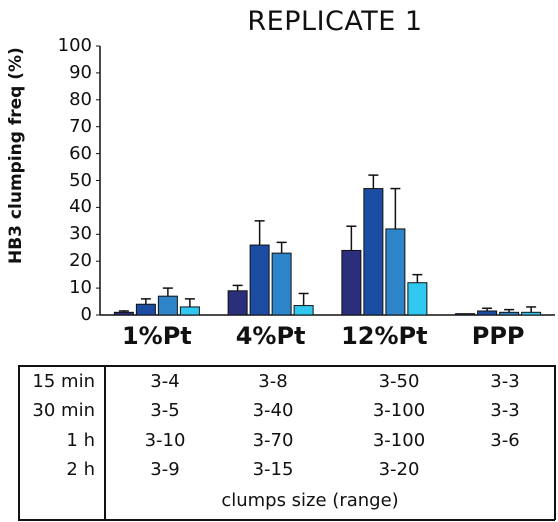 Image resolution: width=558 pixels, height=522 pixels. What do you see at coordinates (165, 381) in the screenshot?
I see `table-cell: 3-4` at bounding box center [165, 381].